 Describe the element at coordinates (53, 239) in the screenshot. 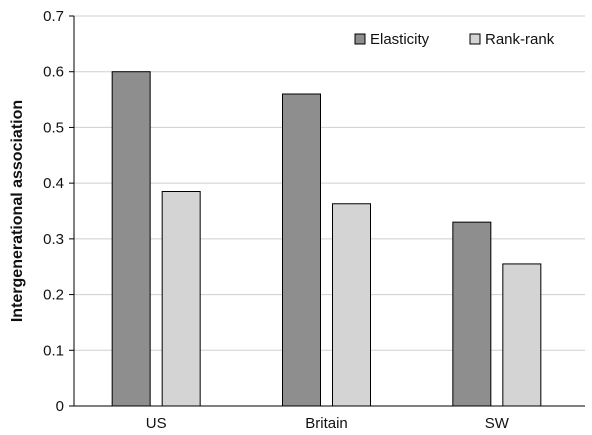

I see `y-tick-label: 0.3` at that location.